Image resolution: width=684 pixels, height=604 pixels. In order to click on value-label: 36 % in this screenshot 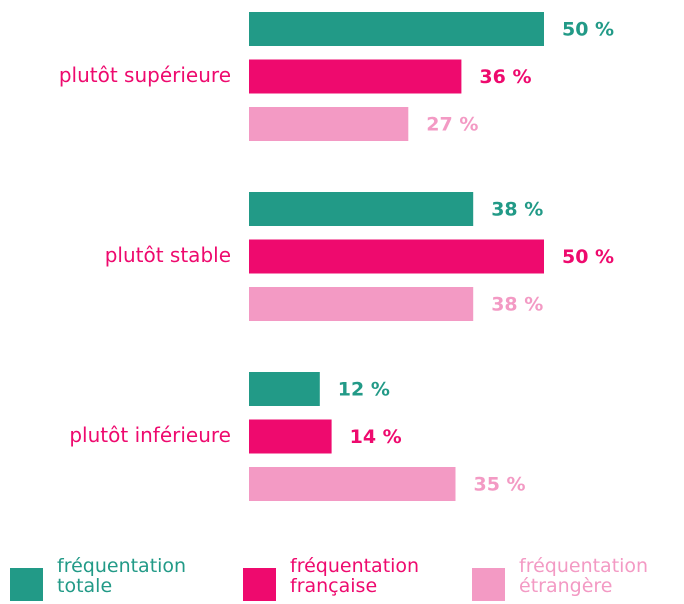, I will do `click(505, 77)`.